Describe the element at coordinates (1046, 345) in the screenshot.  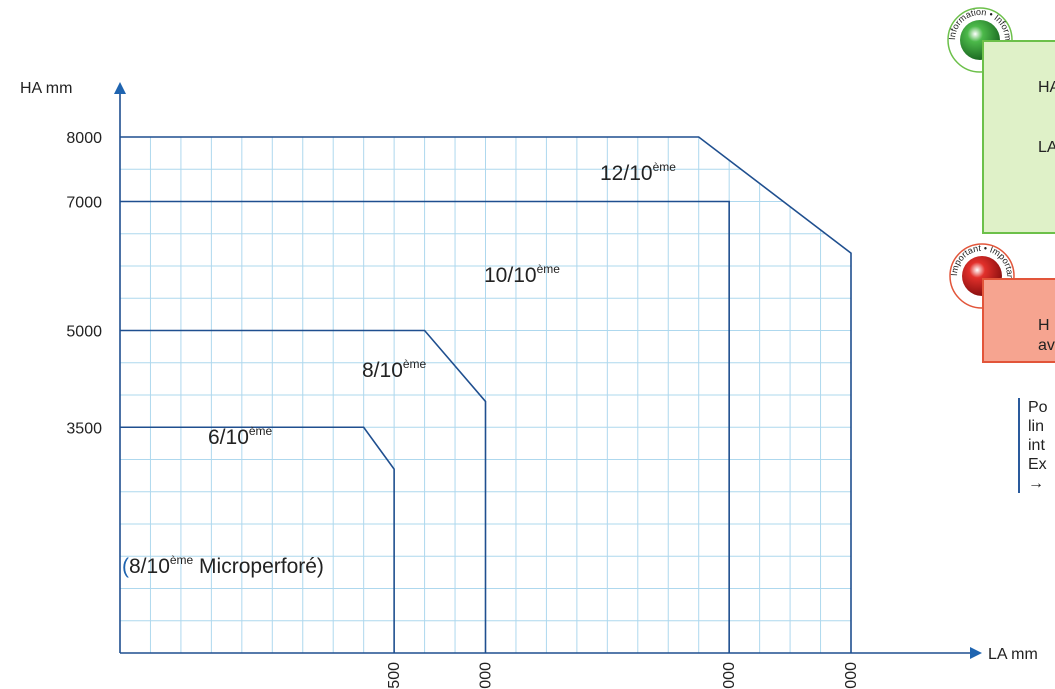
I see `important-line-2: av` at that location.